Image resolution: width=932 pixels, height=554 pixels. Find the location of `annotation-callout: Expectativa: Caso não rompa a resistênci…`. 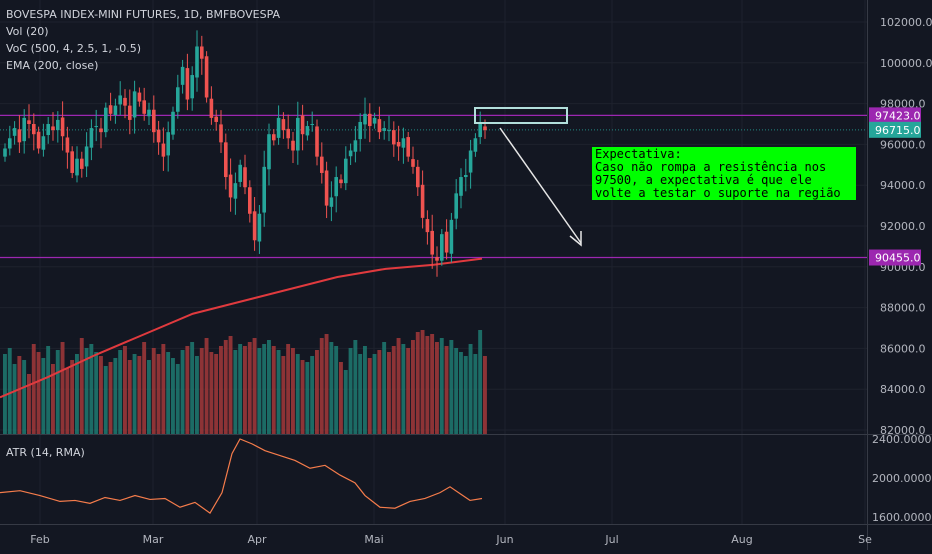

annotation-callout: Expectativa: Caso não rompa a resistênci… is located at coordinates (724, 173).